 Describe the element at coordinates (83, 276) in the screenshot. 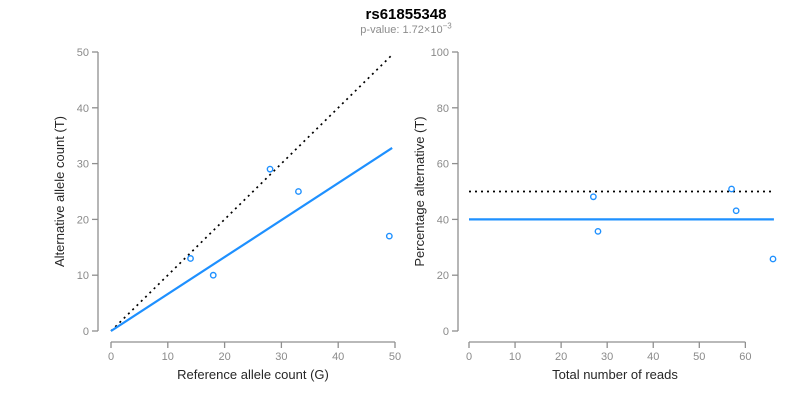

I see `y-tick-label: 10` at that location.